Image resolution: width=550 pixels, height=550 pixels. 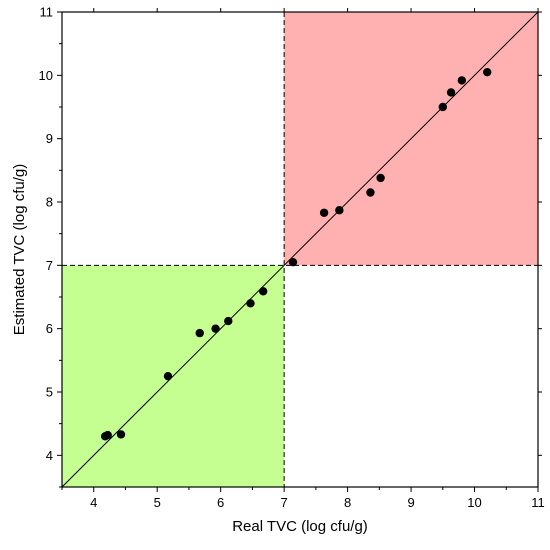 I want to click on x-axis-label: Real TVC (log cfu/g), so click(x=300, y=526).